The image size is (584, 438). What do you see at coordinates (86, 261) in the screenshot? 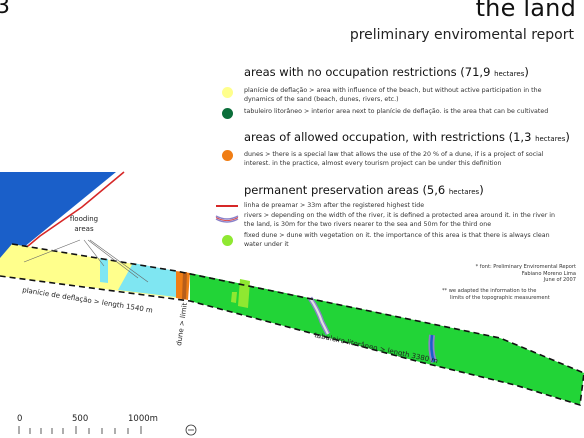
I see `flooding-pointers` at bounding box center [86, 261].